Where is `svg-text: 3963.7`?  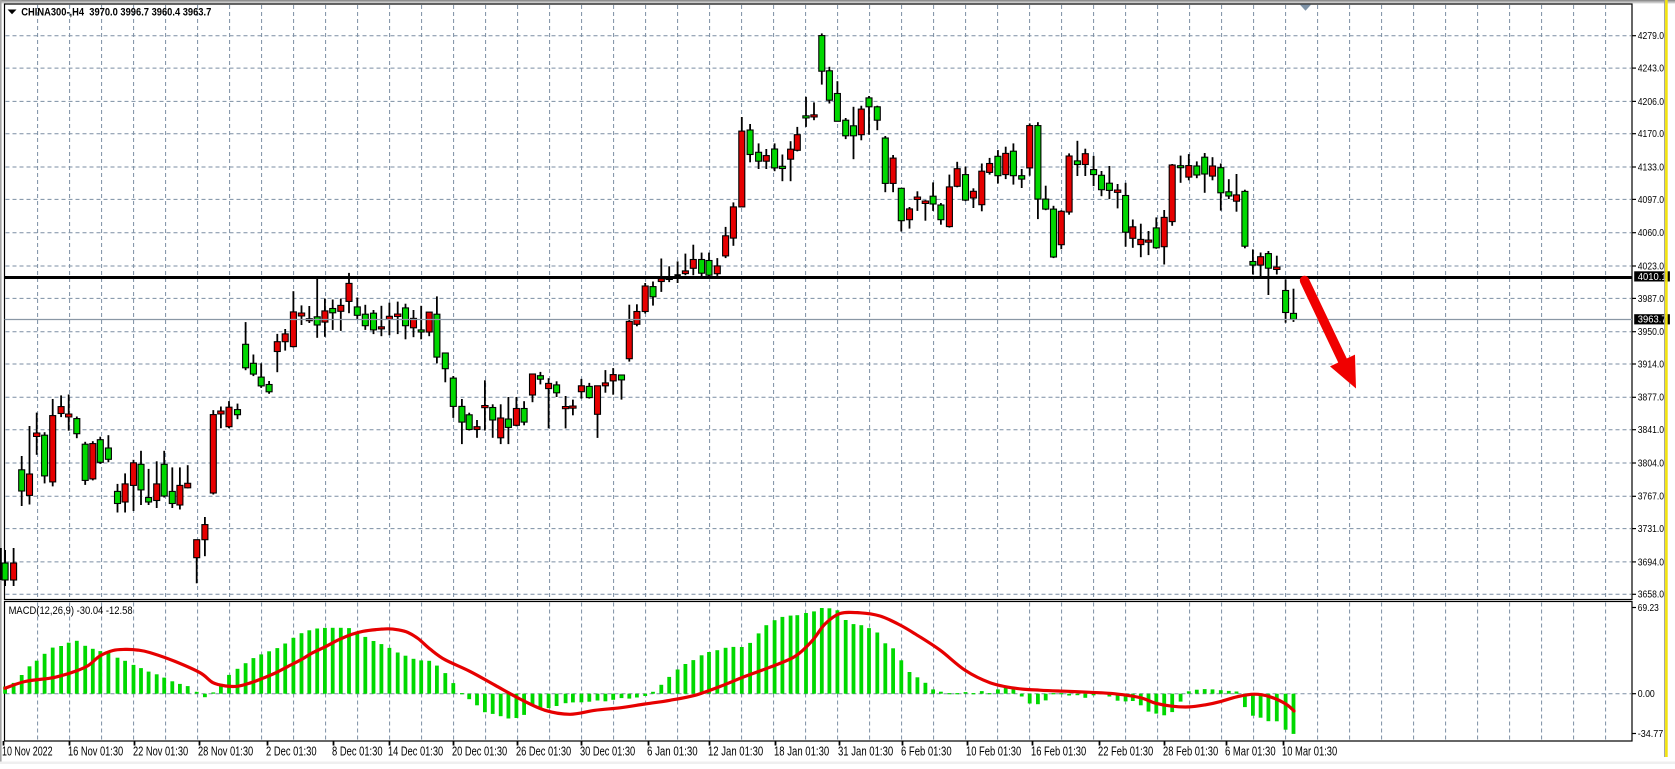 svg-text: 3963.7 is located at coordinates (1652, 320).